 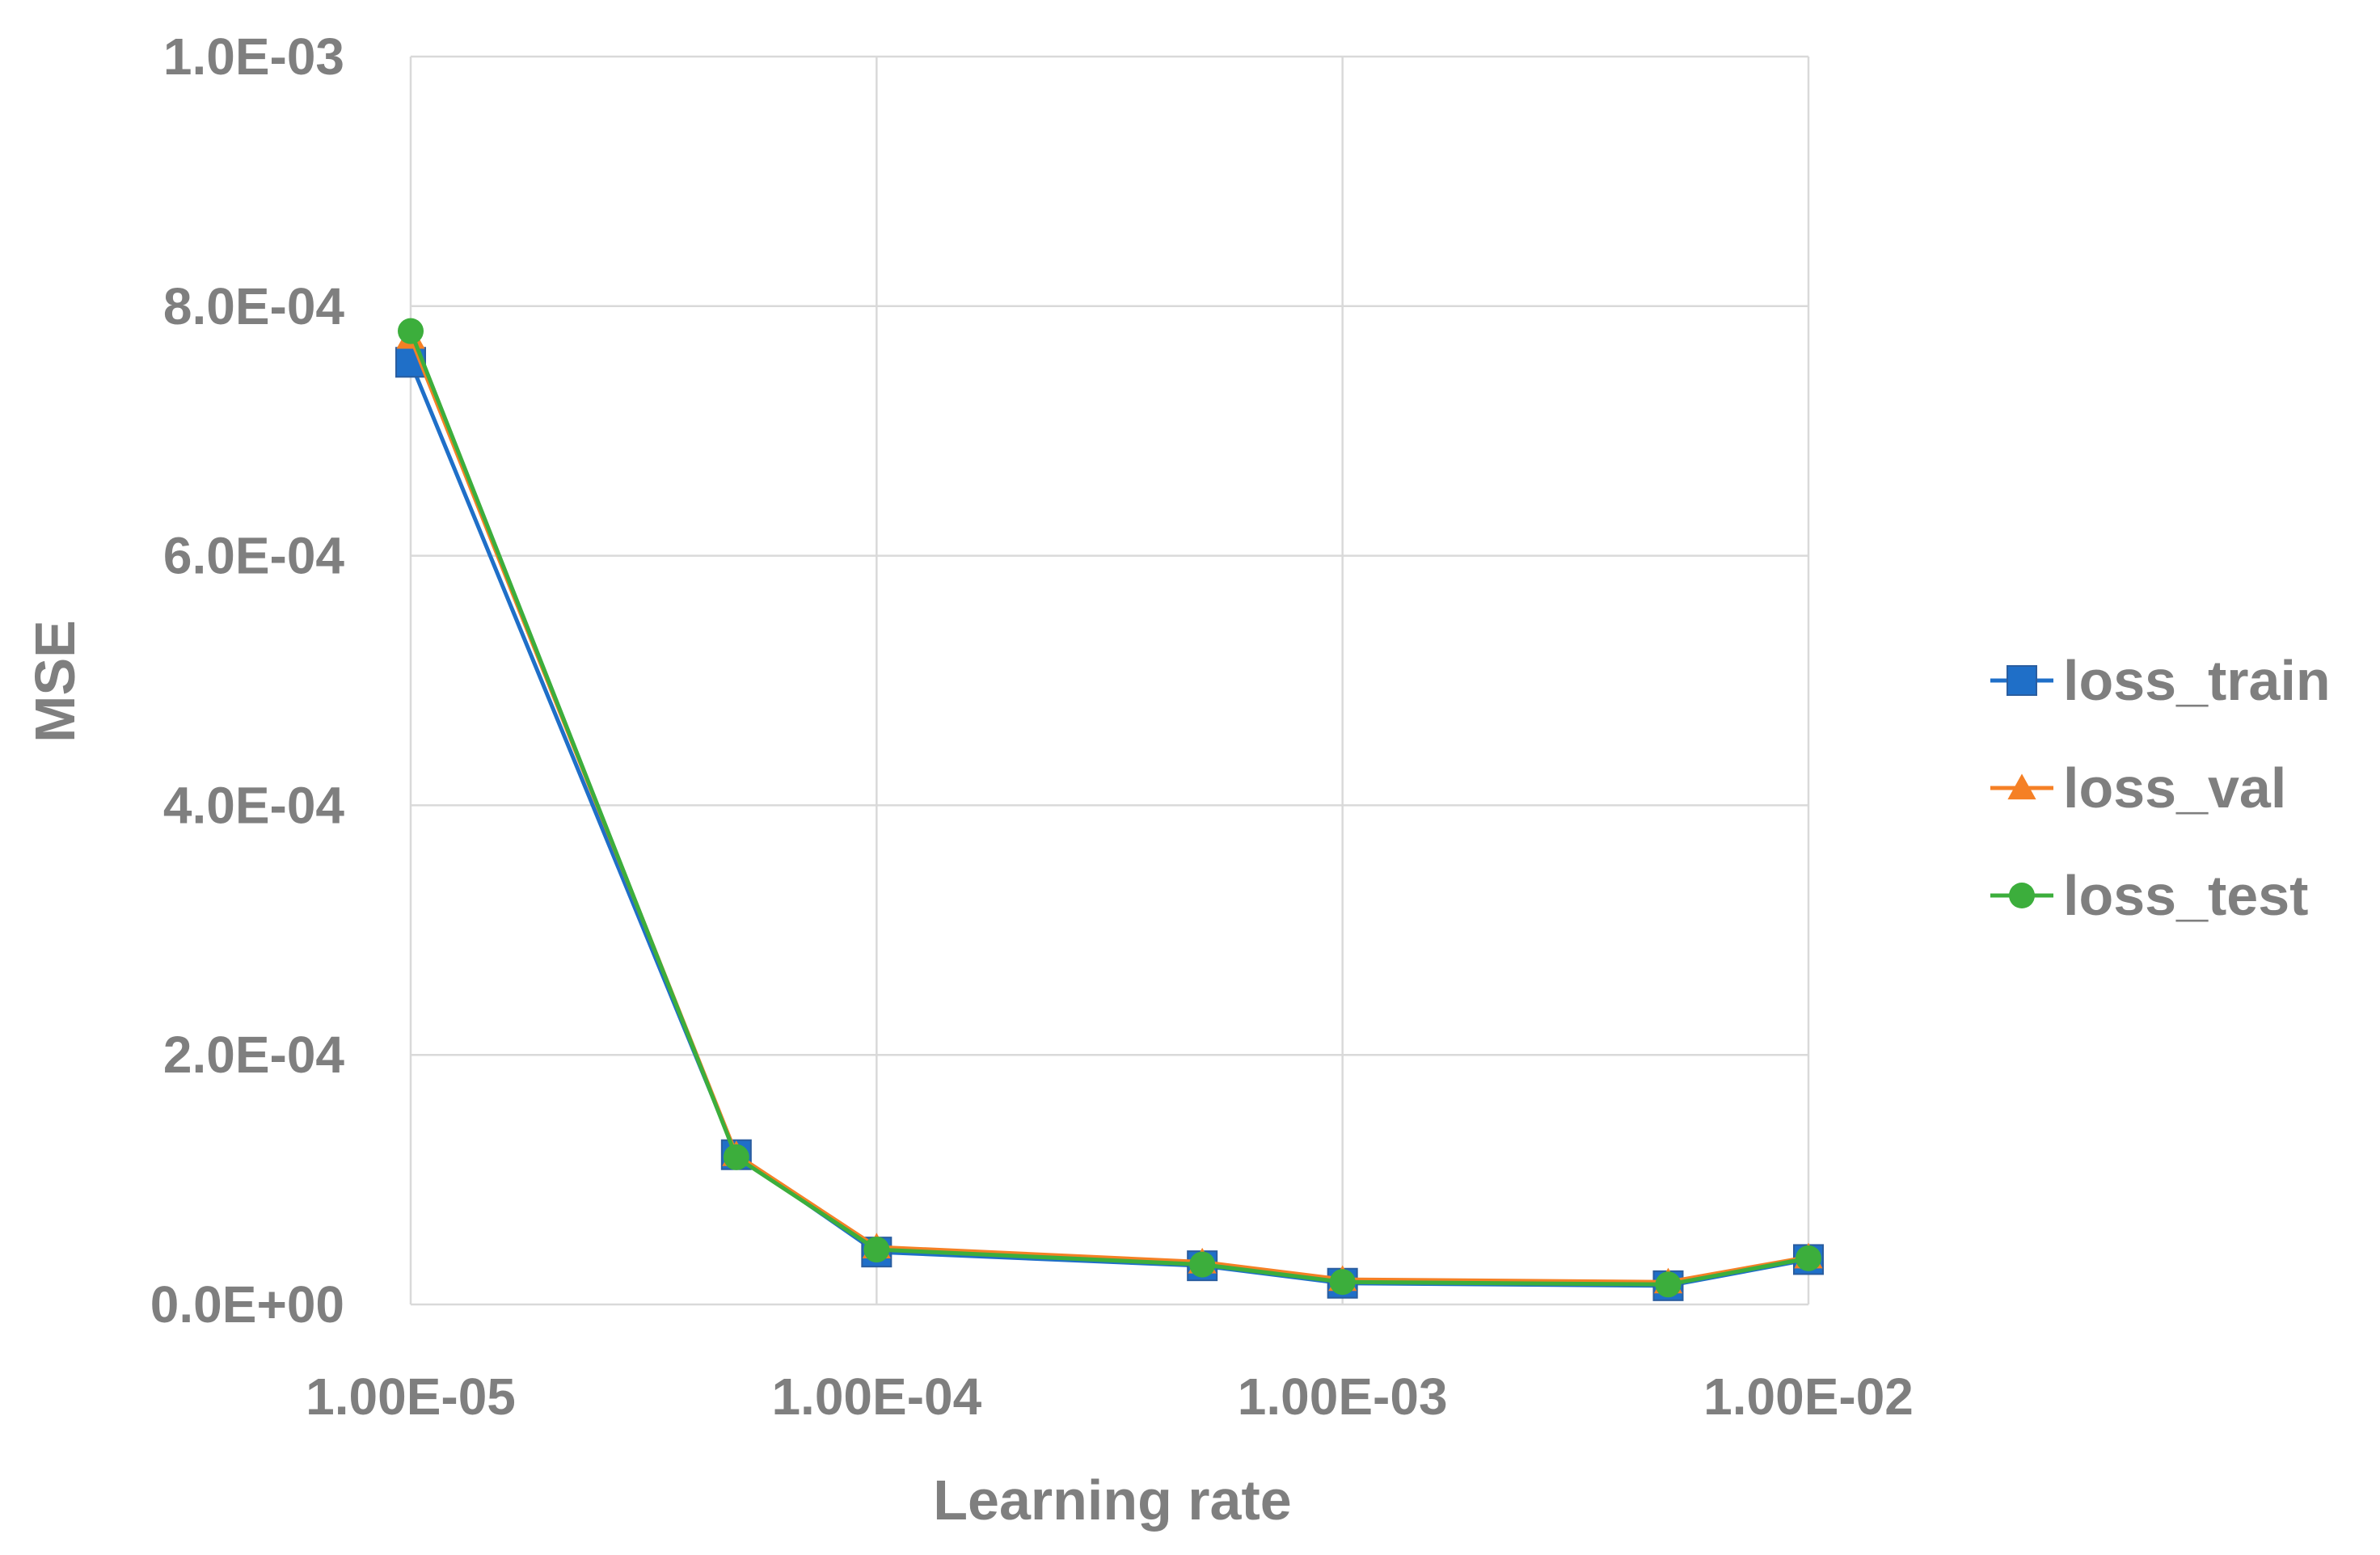 What do you see at coordinates (1343, 1396) in the screenshot?
I see `x-tick-label: 1.00E-03` at bounding box center [1343, 1396].